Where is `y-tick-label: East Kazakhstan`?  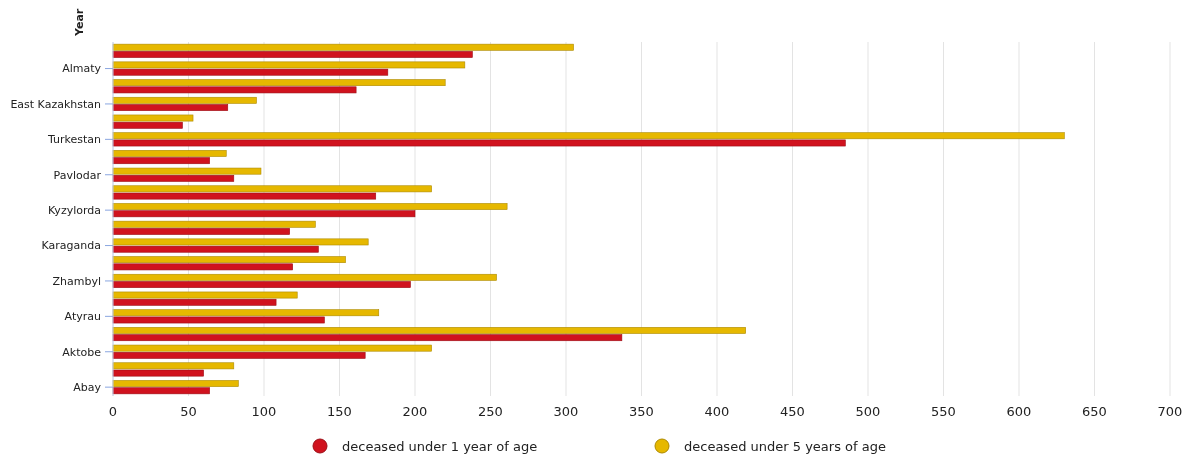
y-tick-label: East Kazakhstan is located at coordinates (56, 104).